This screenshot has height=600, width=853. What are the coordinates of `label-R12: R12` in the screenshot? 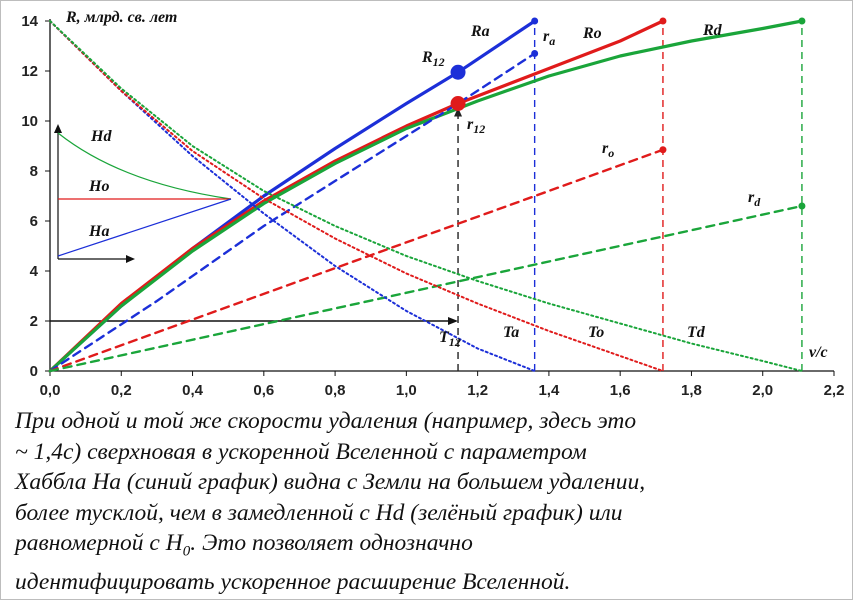 It's located at (433, 59).